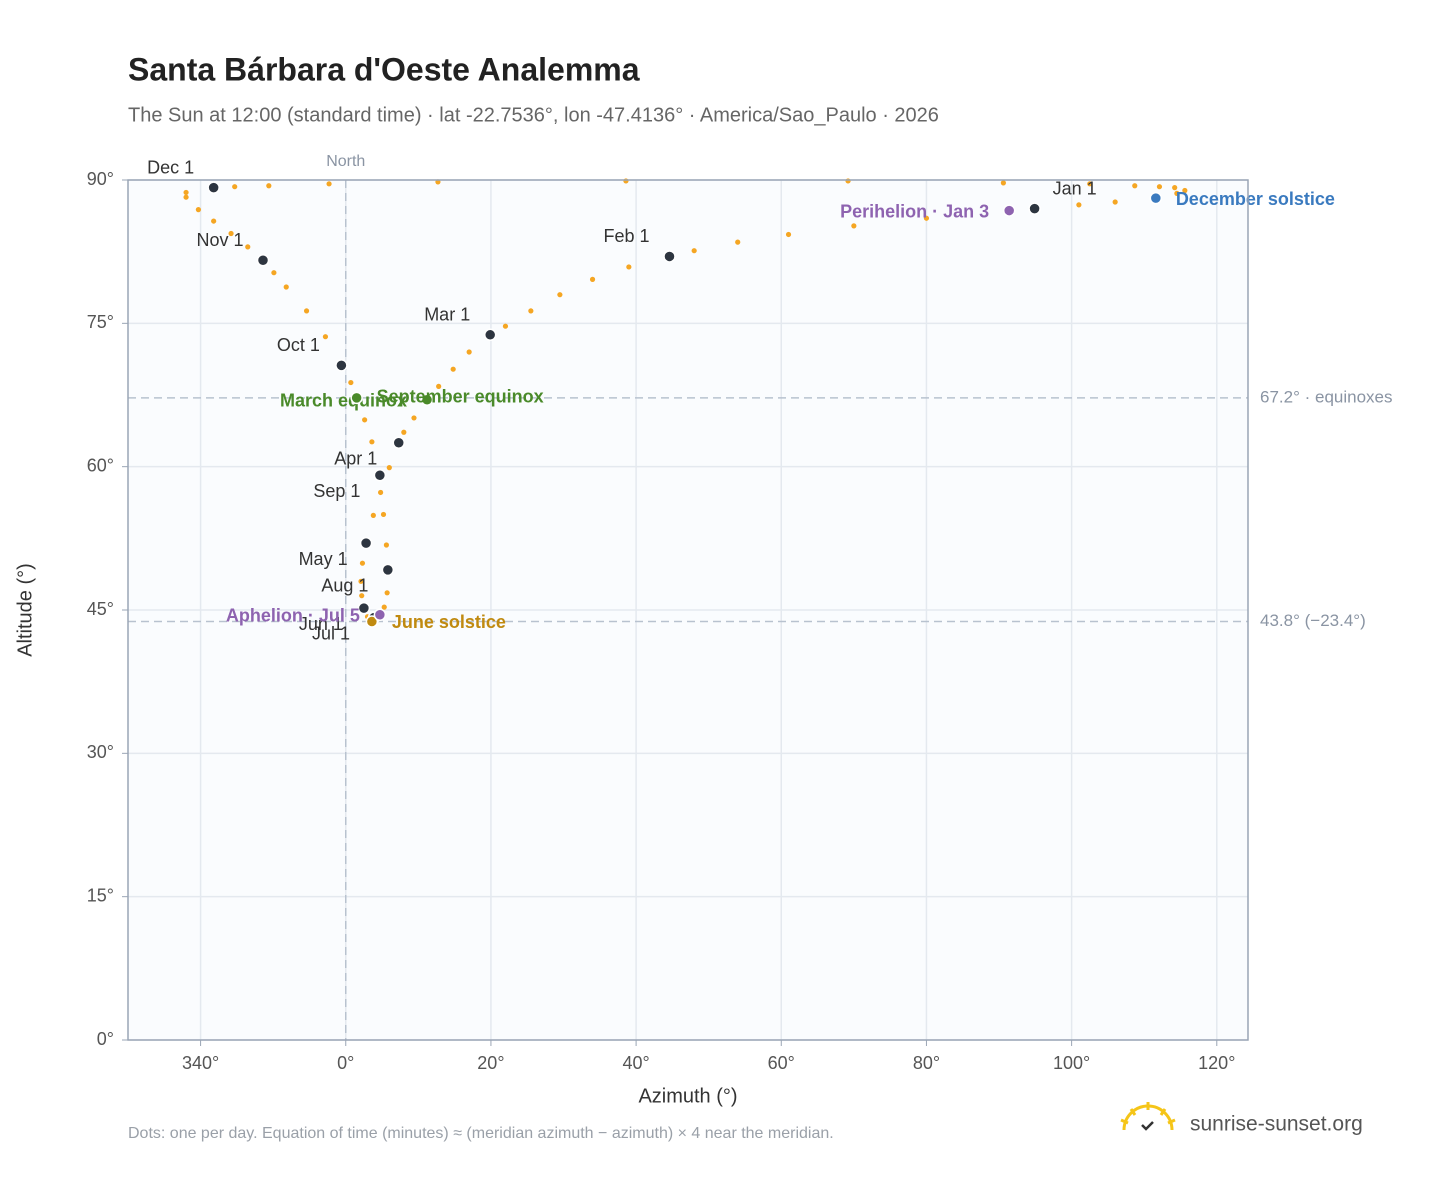 Image resolution: width=1448 pixels, height=1188 pixels. Describe the element at coordinates (490, 1063) in the screenshot. I see `x-tick-label: 20°` at that location.